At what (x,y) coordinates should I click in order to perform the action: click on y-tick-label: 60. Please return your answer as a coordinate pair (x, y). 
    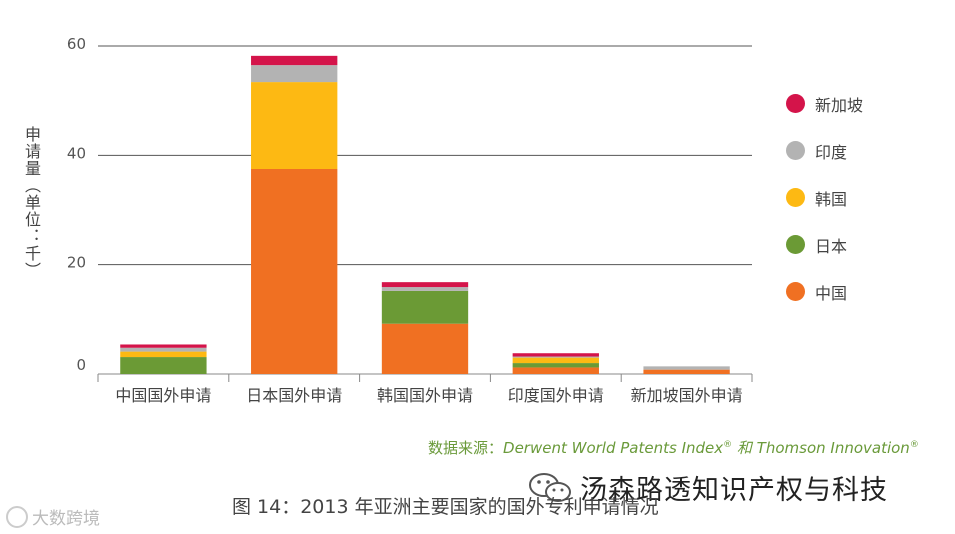
    Looking at the image, I should click on (76, 44).